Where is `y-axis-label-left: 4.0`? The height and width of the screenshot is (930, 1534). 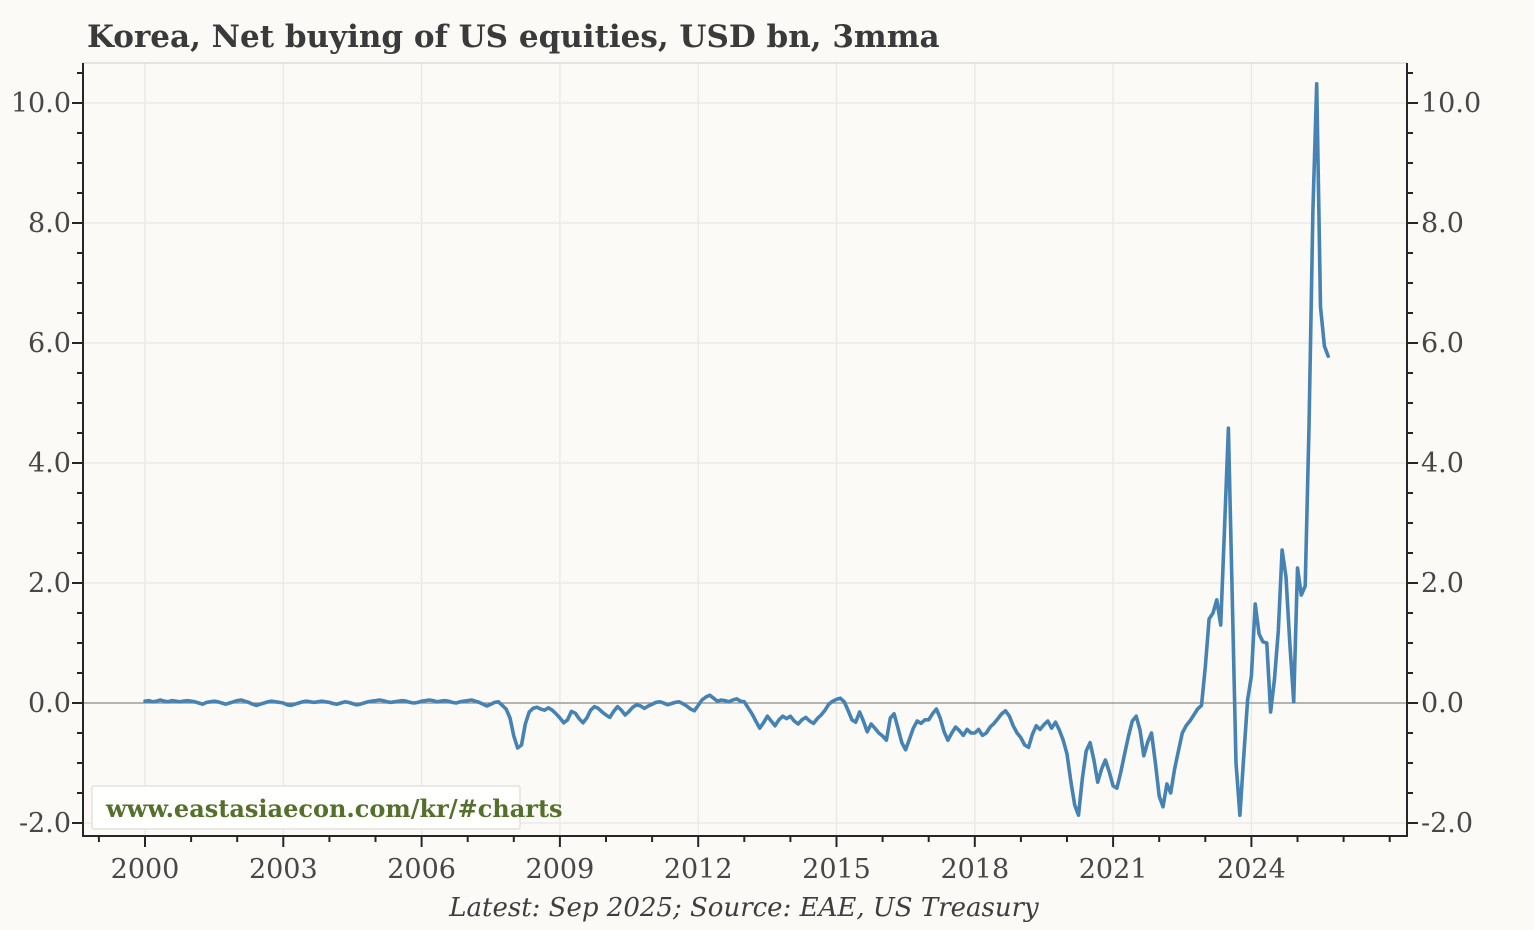 y-axis-label-left: 4.0 is located at coordinates (49, 463).